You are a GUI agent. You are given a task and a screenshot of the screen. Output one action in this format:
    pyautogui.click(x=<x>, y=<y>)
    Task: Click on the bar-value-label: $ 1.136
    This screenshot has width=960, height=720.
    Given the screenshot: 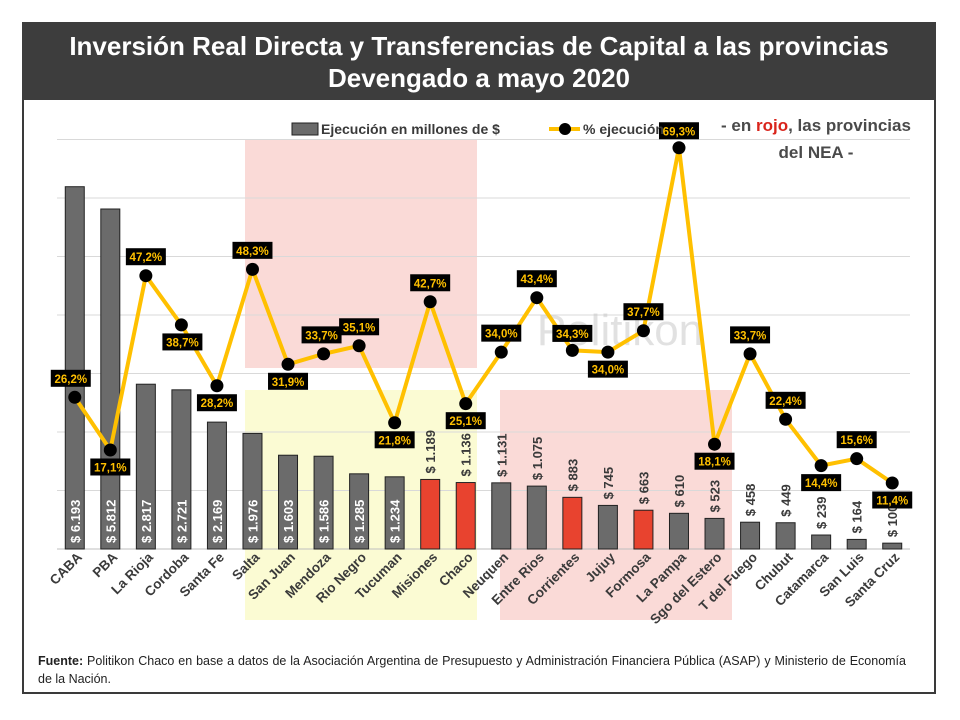 What is the action you would take?
    pyautogui.click(x=466, y=454)
    